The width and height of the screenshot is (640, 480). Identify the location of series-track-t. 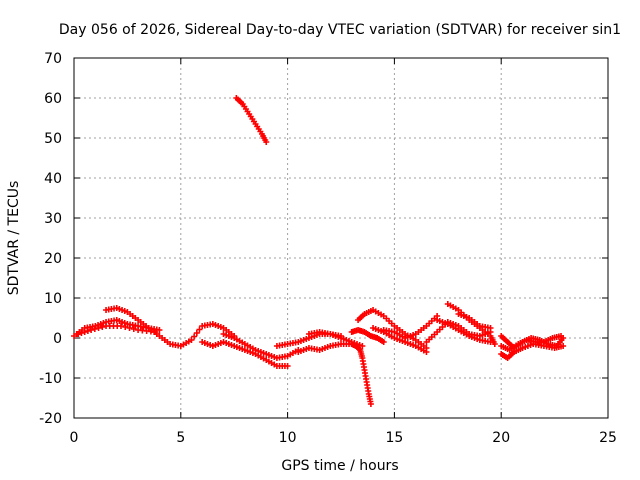
(531, 343).